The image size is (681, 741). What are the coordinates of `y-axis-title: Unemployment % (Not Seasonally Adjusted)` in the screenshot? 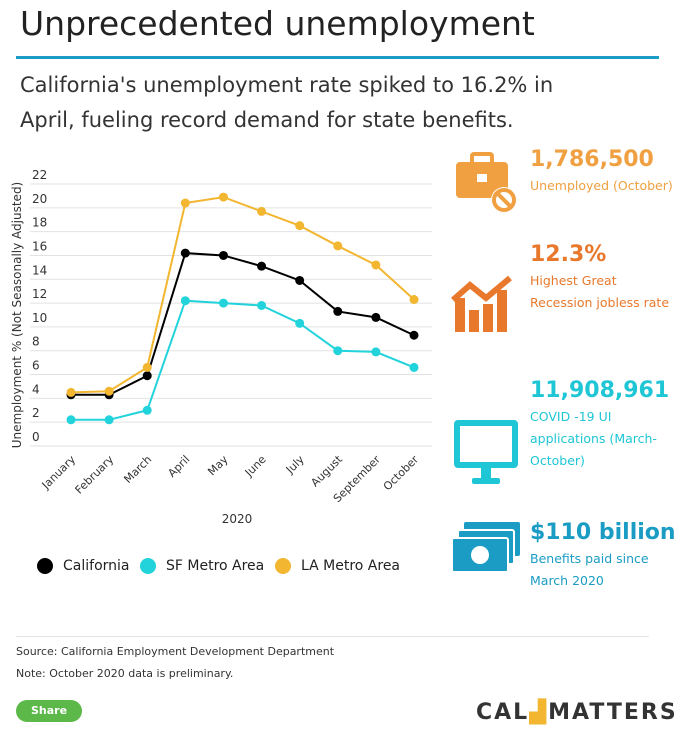 It's located at (17, 315).